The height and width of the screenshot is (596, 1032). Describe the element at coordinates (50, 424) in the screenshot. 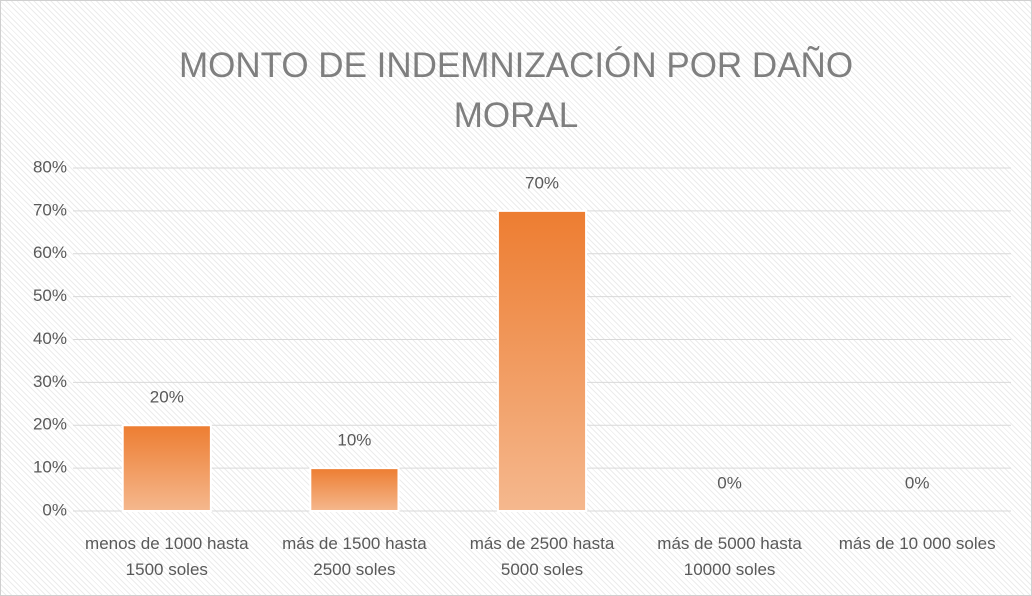

I see `y-tick-label: 20%` at that location.